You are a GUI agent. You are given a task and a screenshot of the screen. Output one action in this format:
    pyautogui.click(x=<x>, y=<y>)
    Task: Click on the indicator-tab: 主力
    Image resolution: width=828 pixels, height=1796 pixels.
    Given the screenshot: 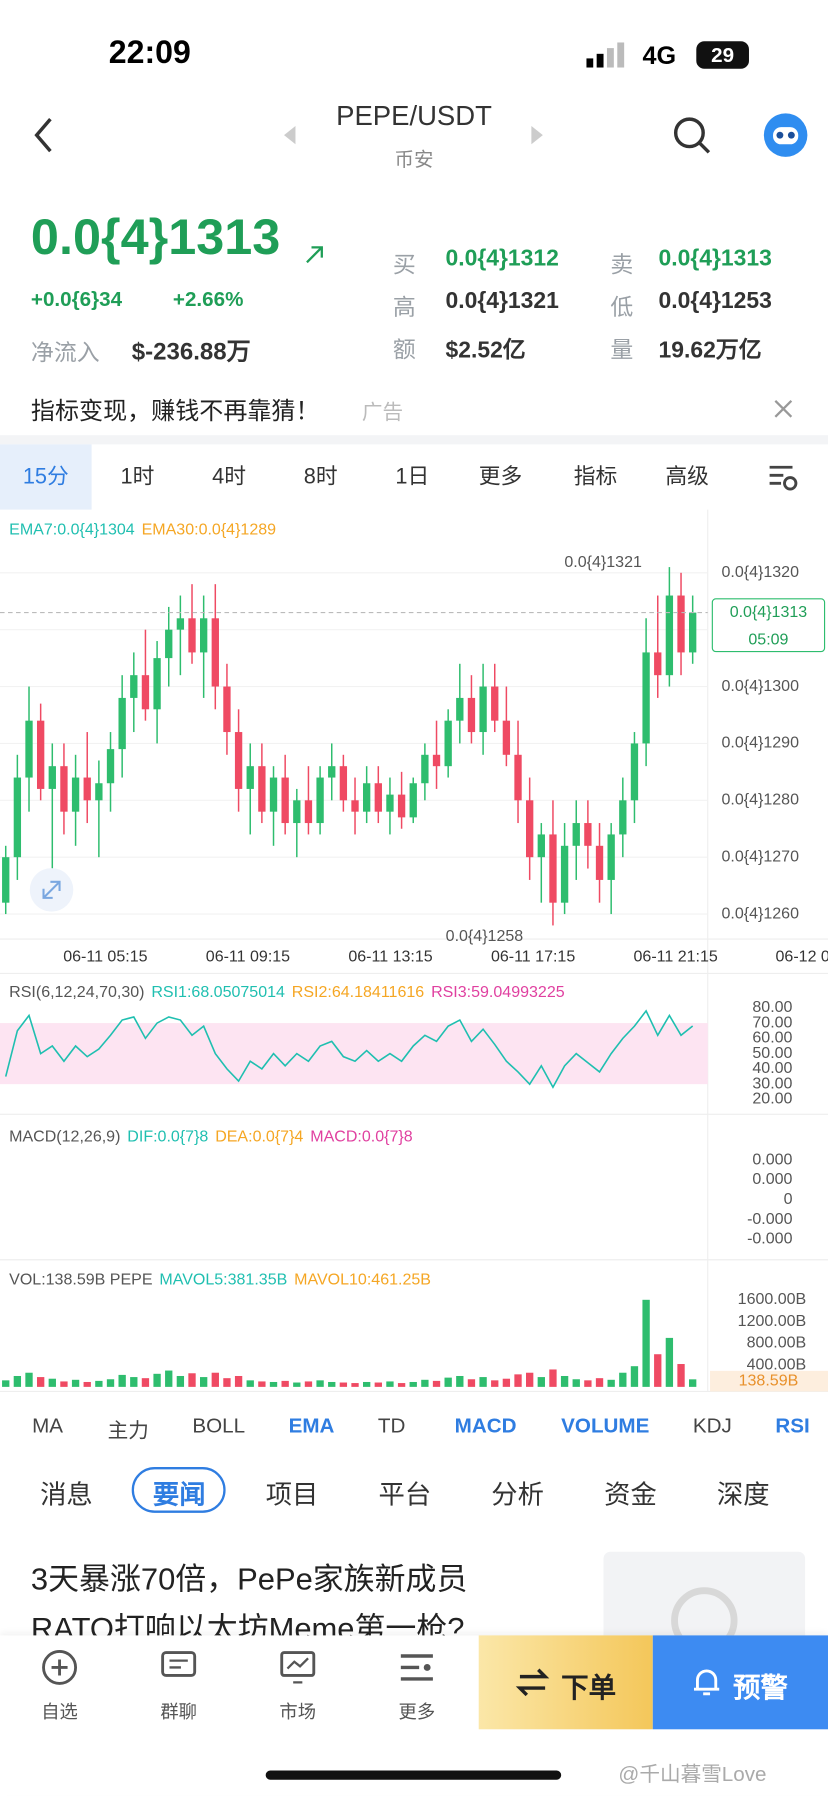 What is the action you would take?
    pyautogui.click(x=128, y=1430)
    